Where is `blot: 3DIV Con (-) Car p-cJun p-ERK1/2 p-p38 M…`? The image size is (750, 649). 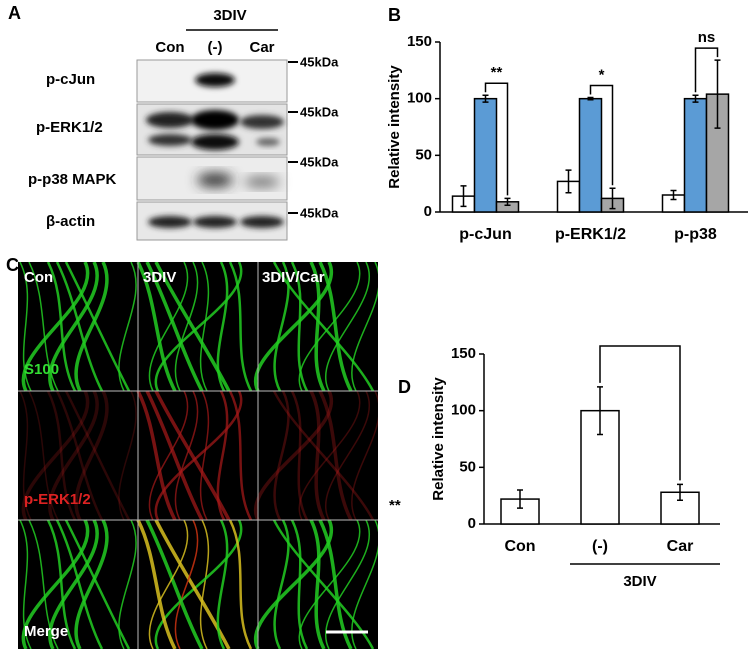
blot: 3DIV Con (-) Car p-cJun p-ERK1/2 p-p38 M… is located at coordinates (183, 124).